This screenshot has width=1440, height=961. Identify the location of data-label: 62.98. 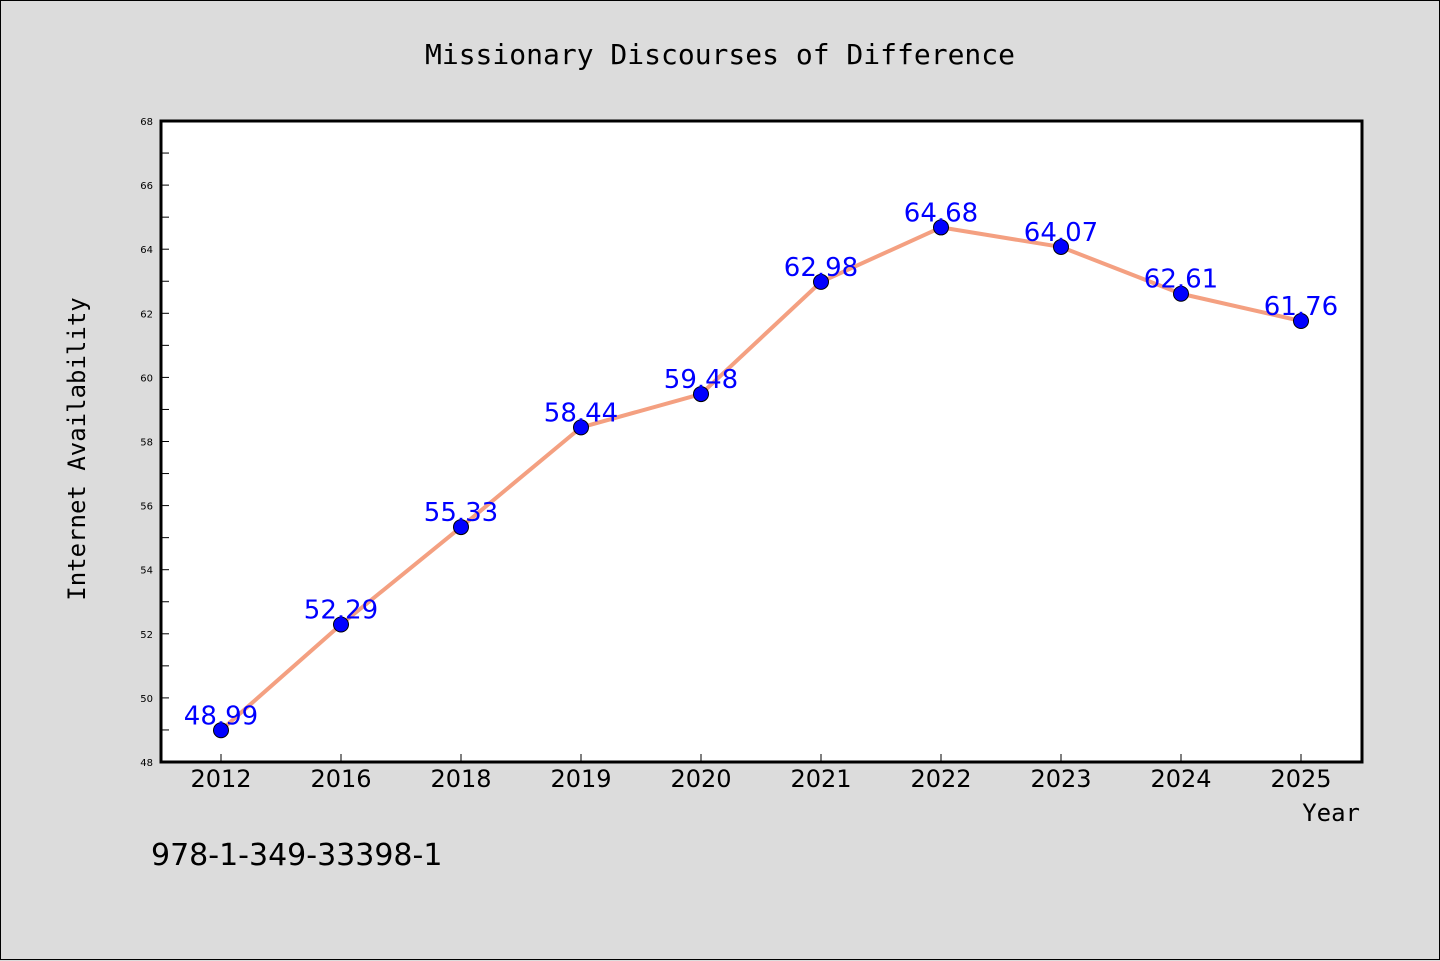
(821, 268).